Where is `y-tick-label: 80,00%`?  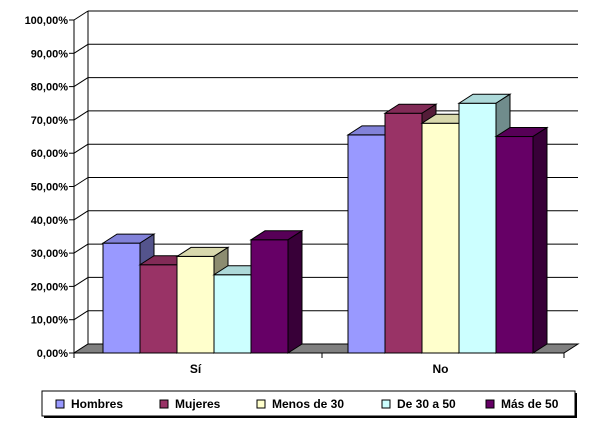 y-tick-label: 80,00% is located at coordinates (50, 88).